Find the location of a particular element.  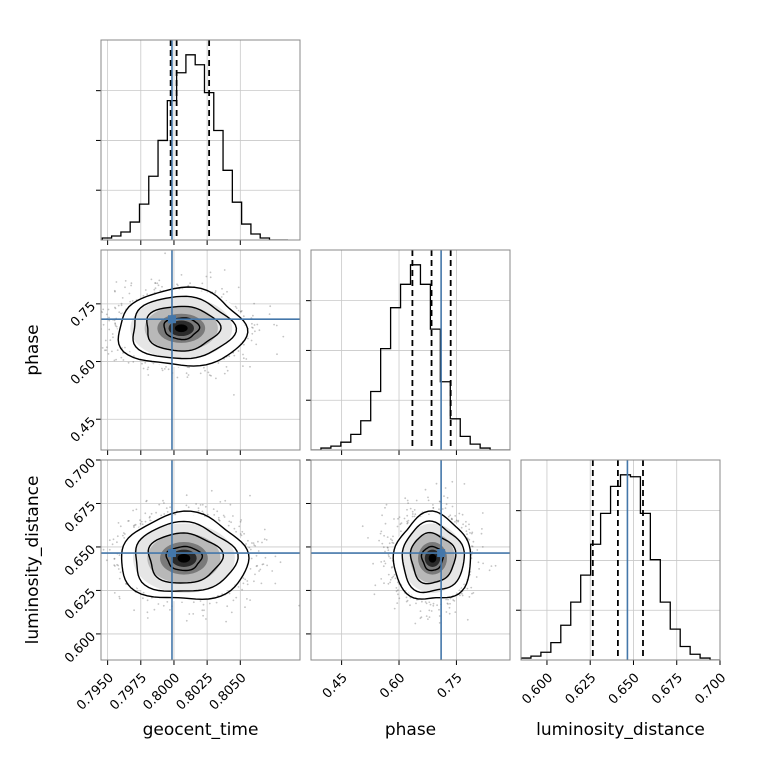

hist-panel-geocent_time is located at coordinates (198, 142).